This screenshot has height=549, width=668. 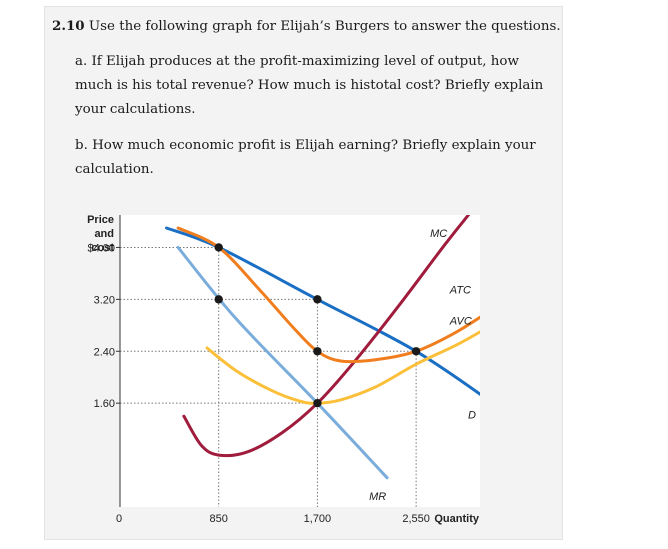 I want to click on x-ticks: 850 1,700 2,550, so click(x=320, y=519).